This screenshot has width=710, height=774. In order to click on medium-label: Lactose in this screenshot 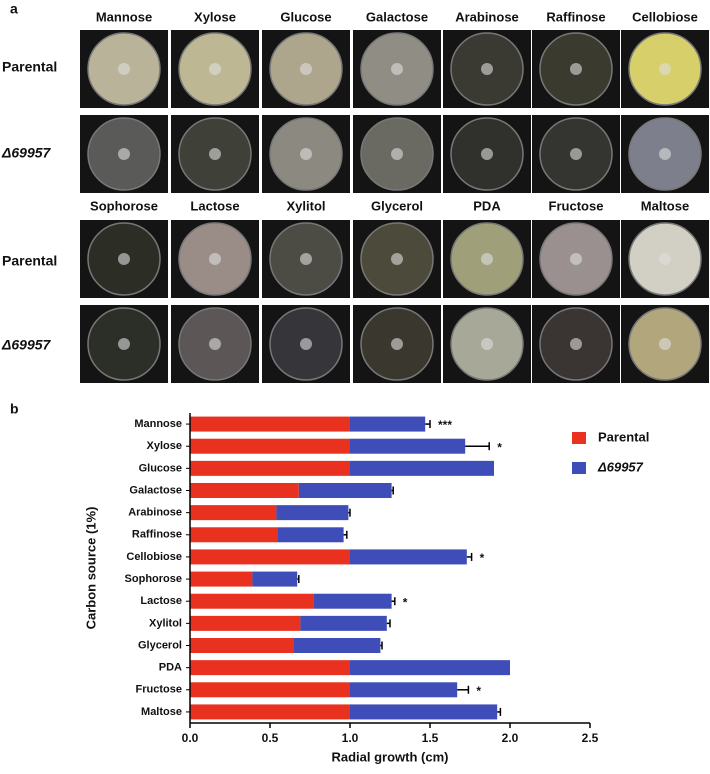, I will do `click(214, 205)`.